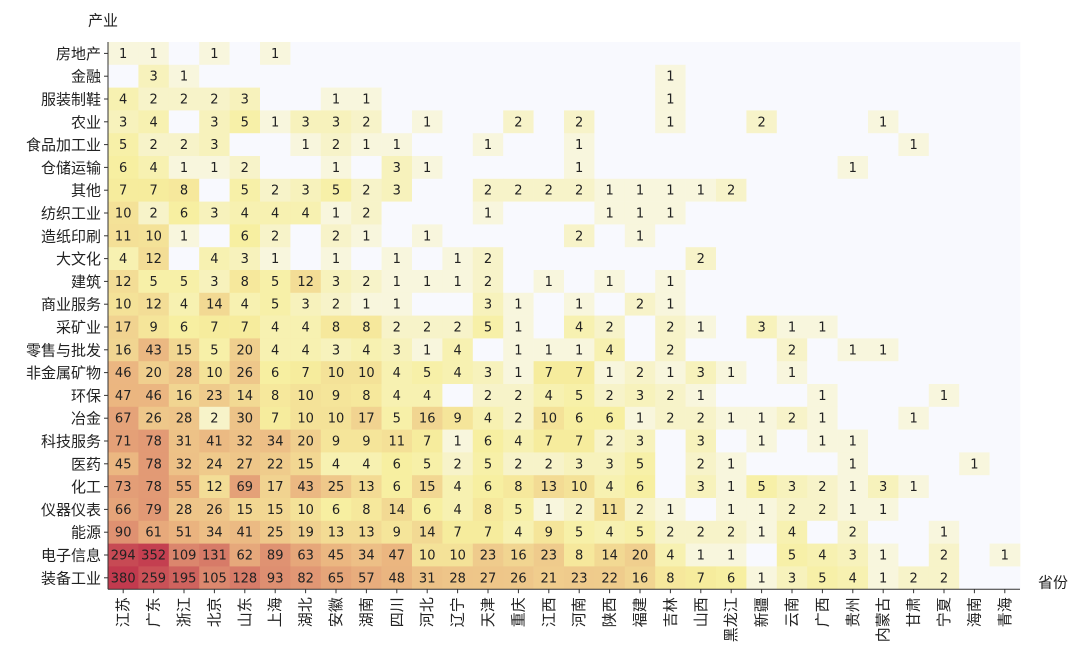 The image size is (1080, 658). What do you see at coordinates (336, 442) in the screenshot?
I see `cell-value-label: 9` at bounding box center [336, 442].